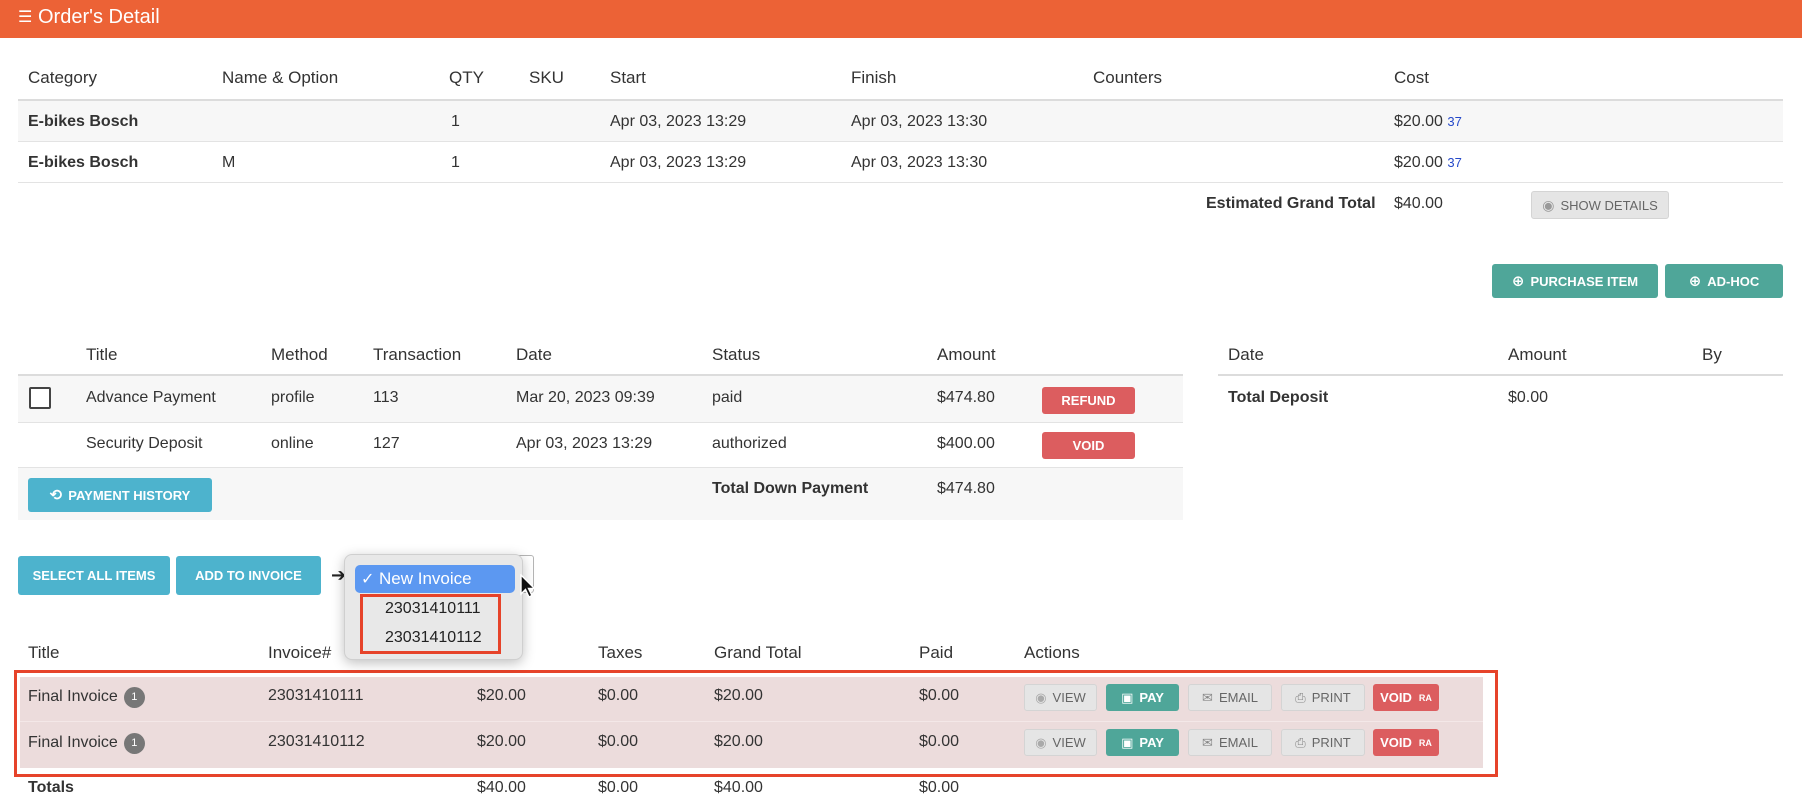 The height and width of the screenshot is (810, 1802). I want to click on show-details-button: ◉ SHOW DETAILS, so click(1600, 205).